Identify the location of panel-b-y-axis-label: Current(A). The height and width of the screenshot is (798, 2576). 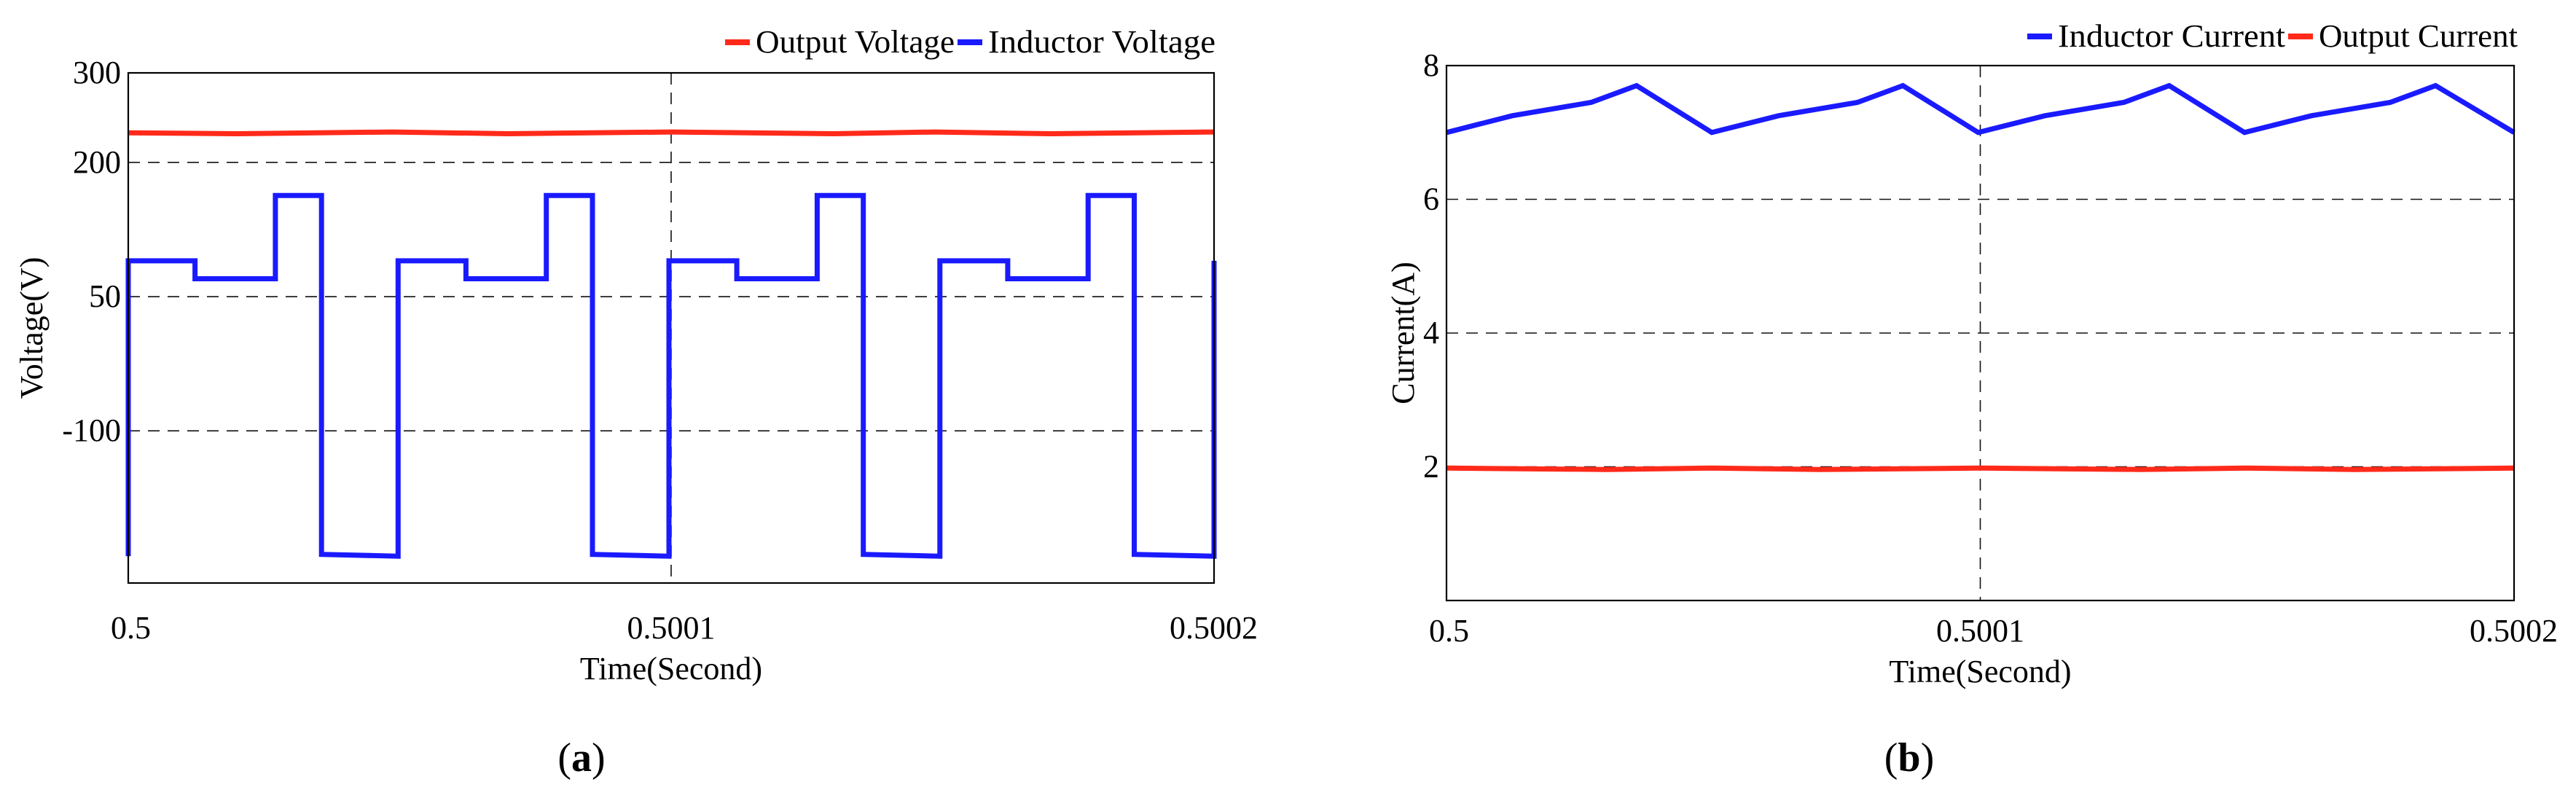
(1403, 333).